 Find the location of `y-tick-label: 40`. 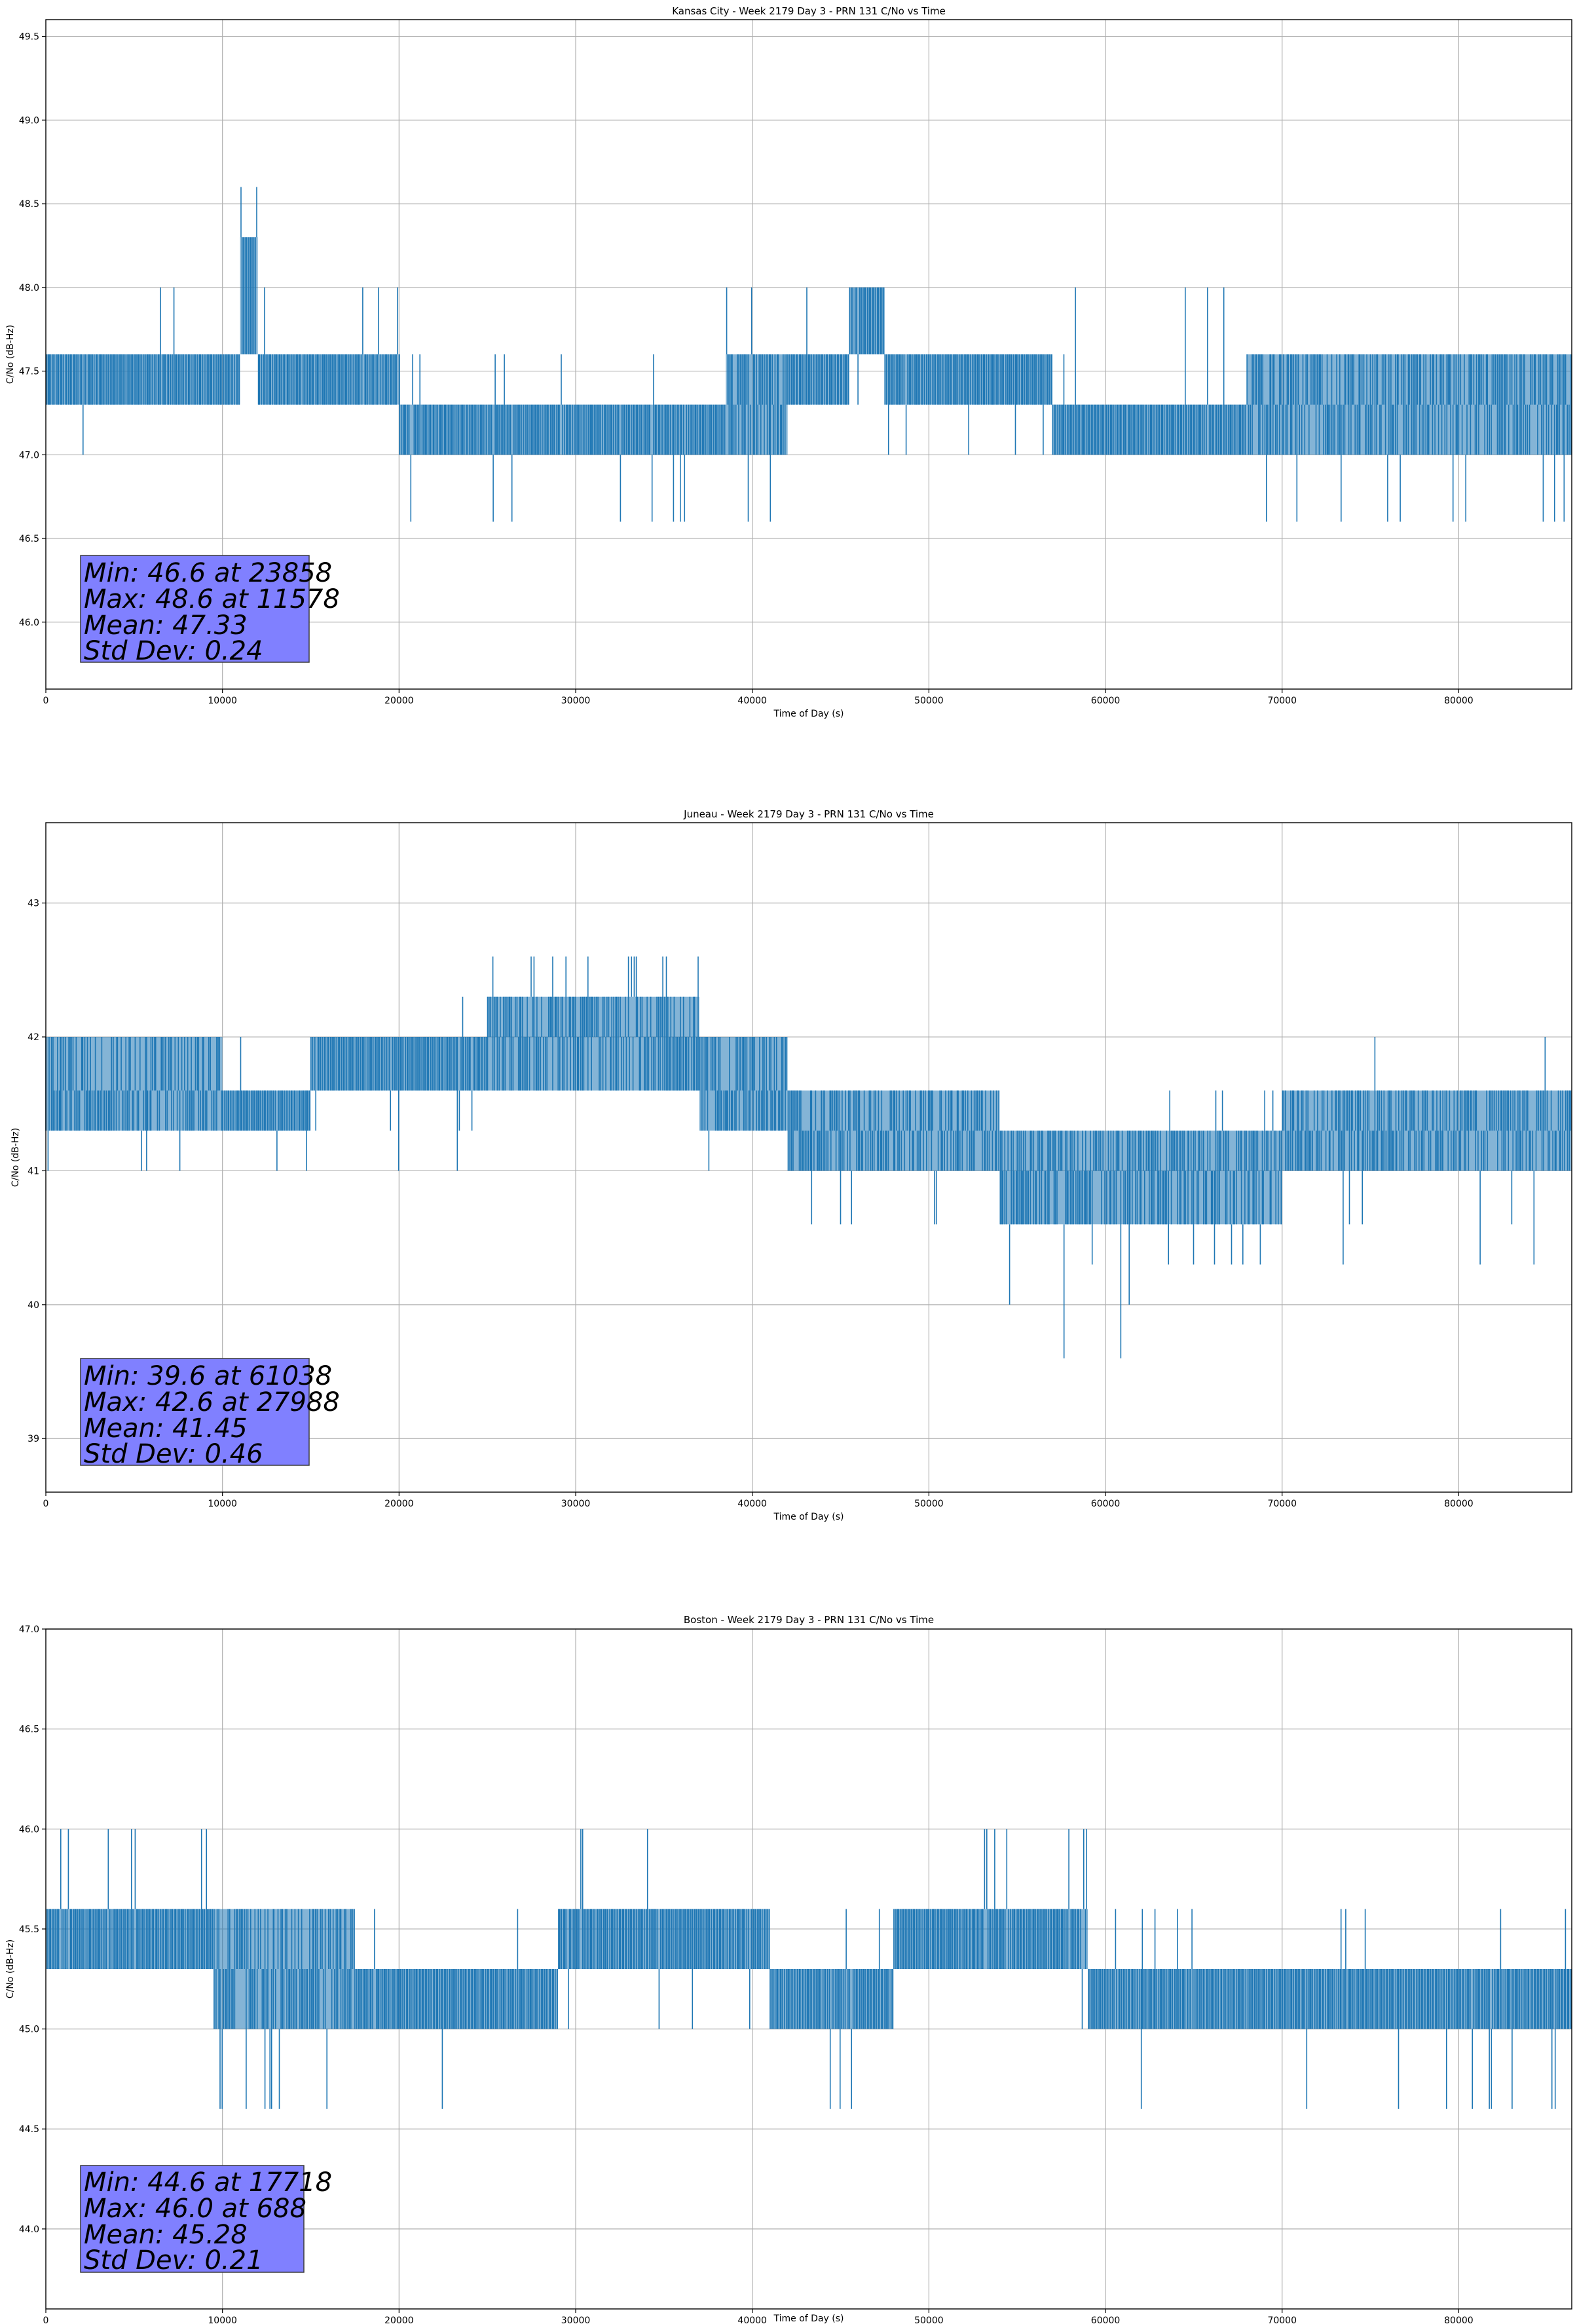

y-tick-label: 40 is located at coordinates (33, 1305).